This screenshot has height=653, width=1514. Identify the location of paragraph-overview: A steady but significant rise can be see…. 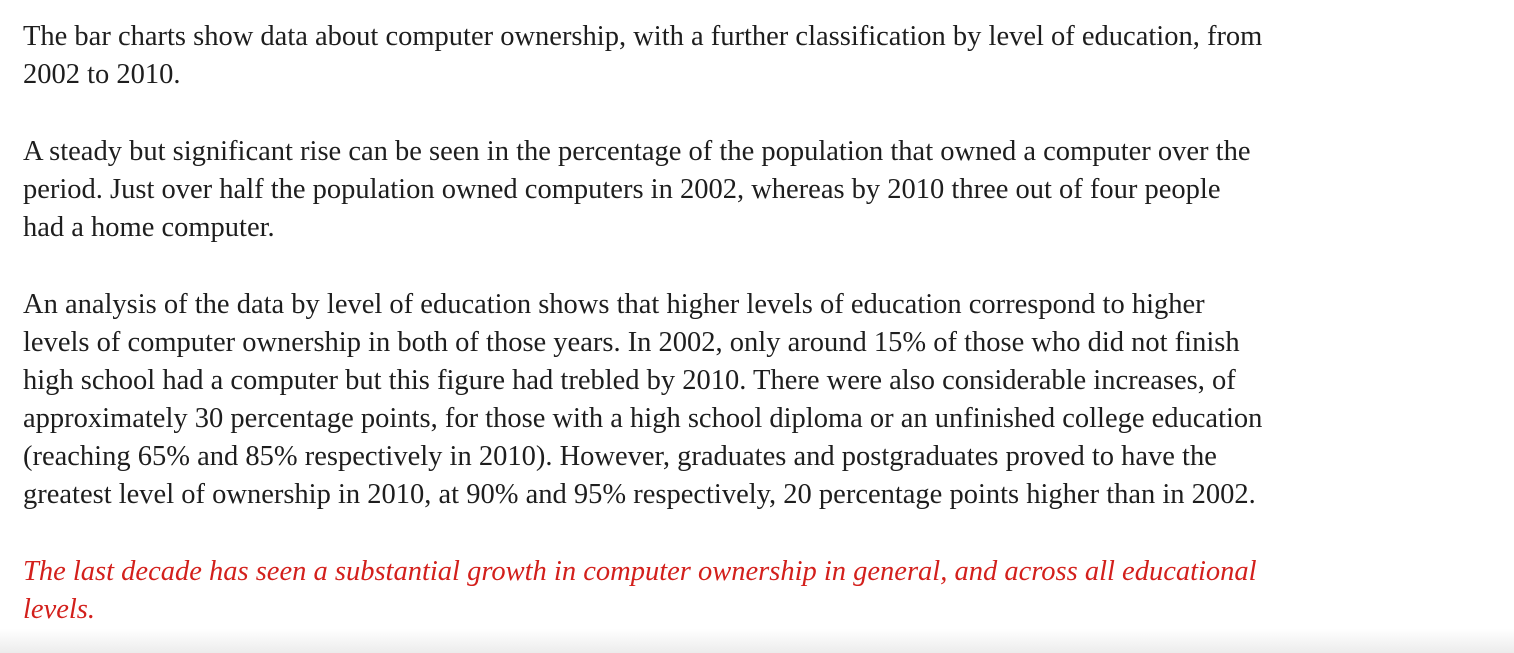
(637, 189).